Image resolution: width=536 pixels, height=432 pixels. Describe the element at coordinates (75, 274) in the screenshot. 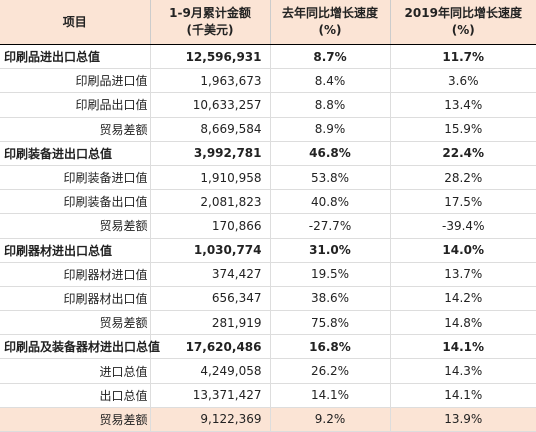

I see `cell: 印刷器材进口值` at that location.